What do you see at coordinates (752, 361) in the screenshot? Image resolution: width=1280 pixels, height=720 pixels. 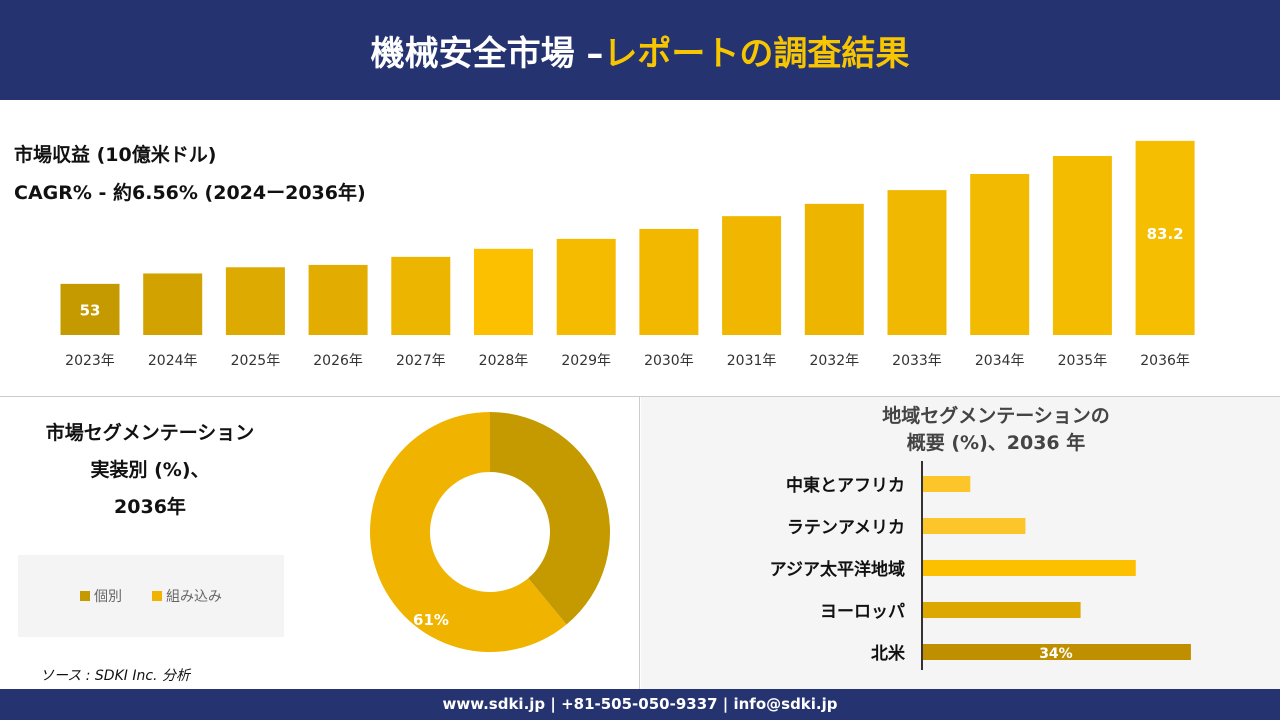 I see `x-tick-label: 2031年` at bounding box center [752, 361].